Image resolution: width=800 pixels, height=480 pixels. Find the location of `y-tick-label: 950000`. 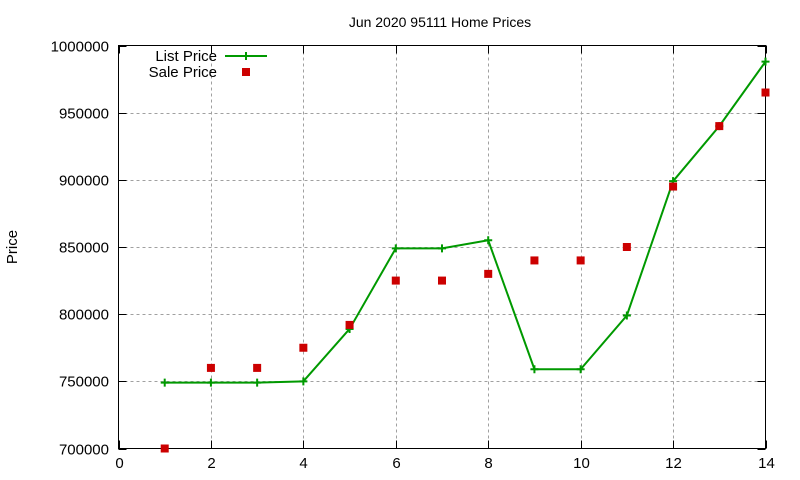

y-tick-label: 950000 is located at coordinates (84, 114).